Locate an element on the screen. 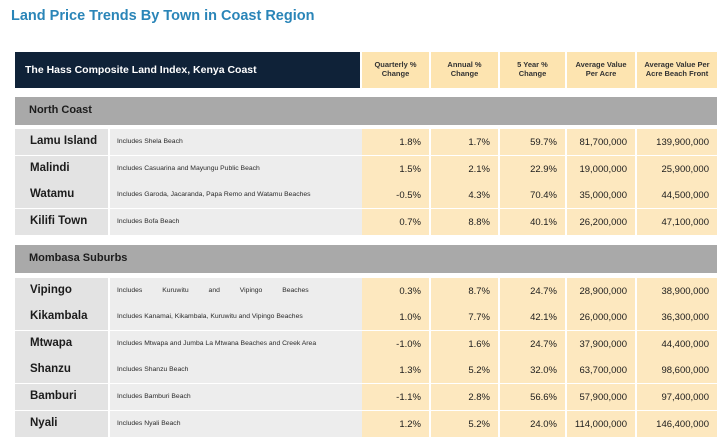  quarterly-change-value: 1.0% is located at coordinates (395, 317).